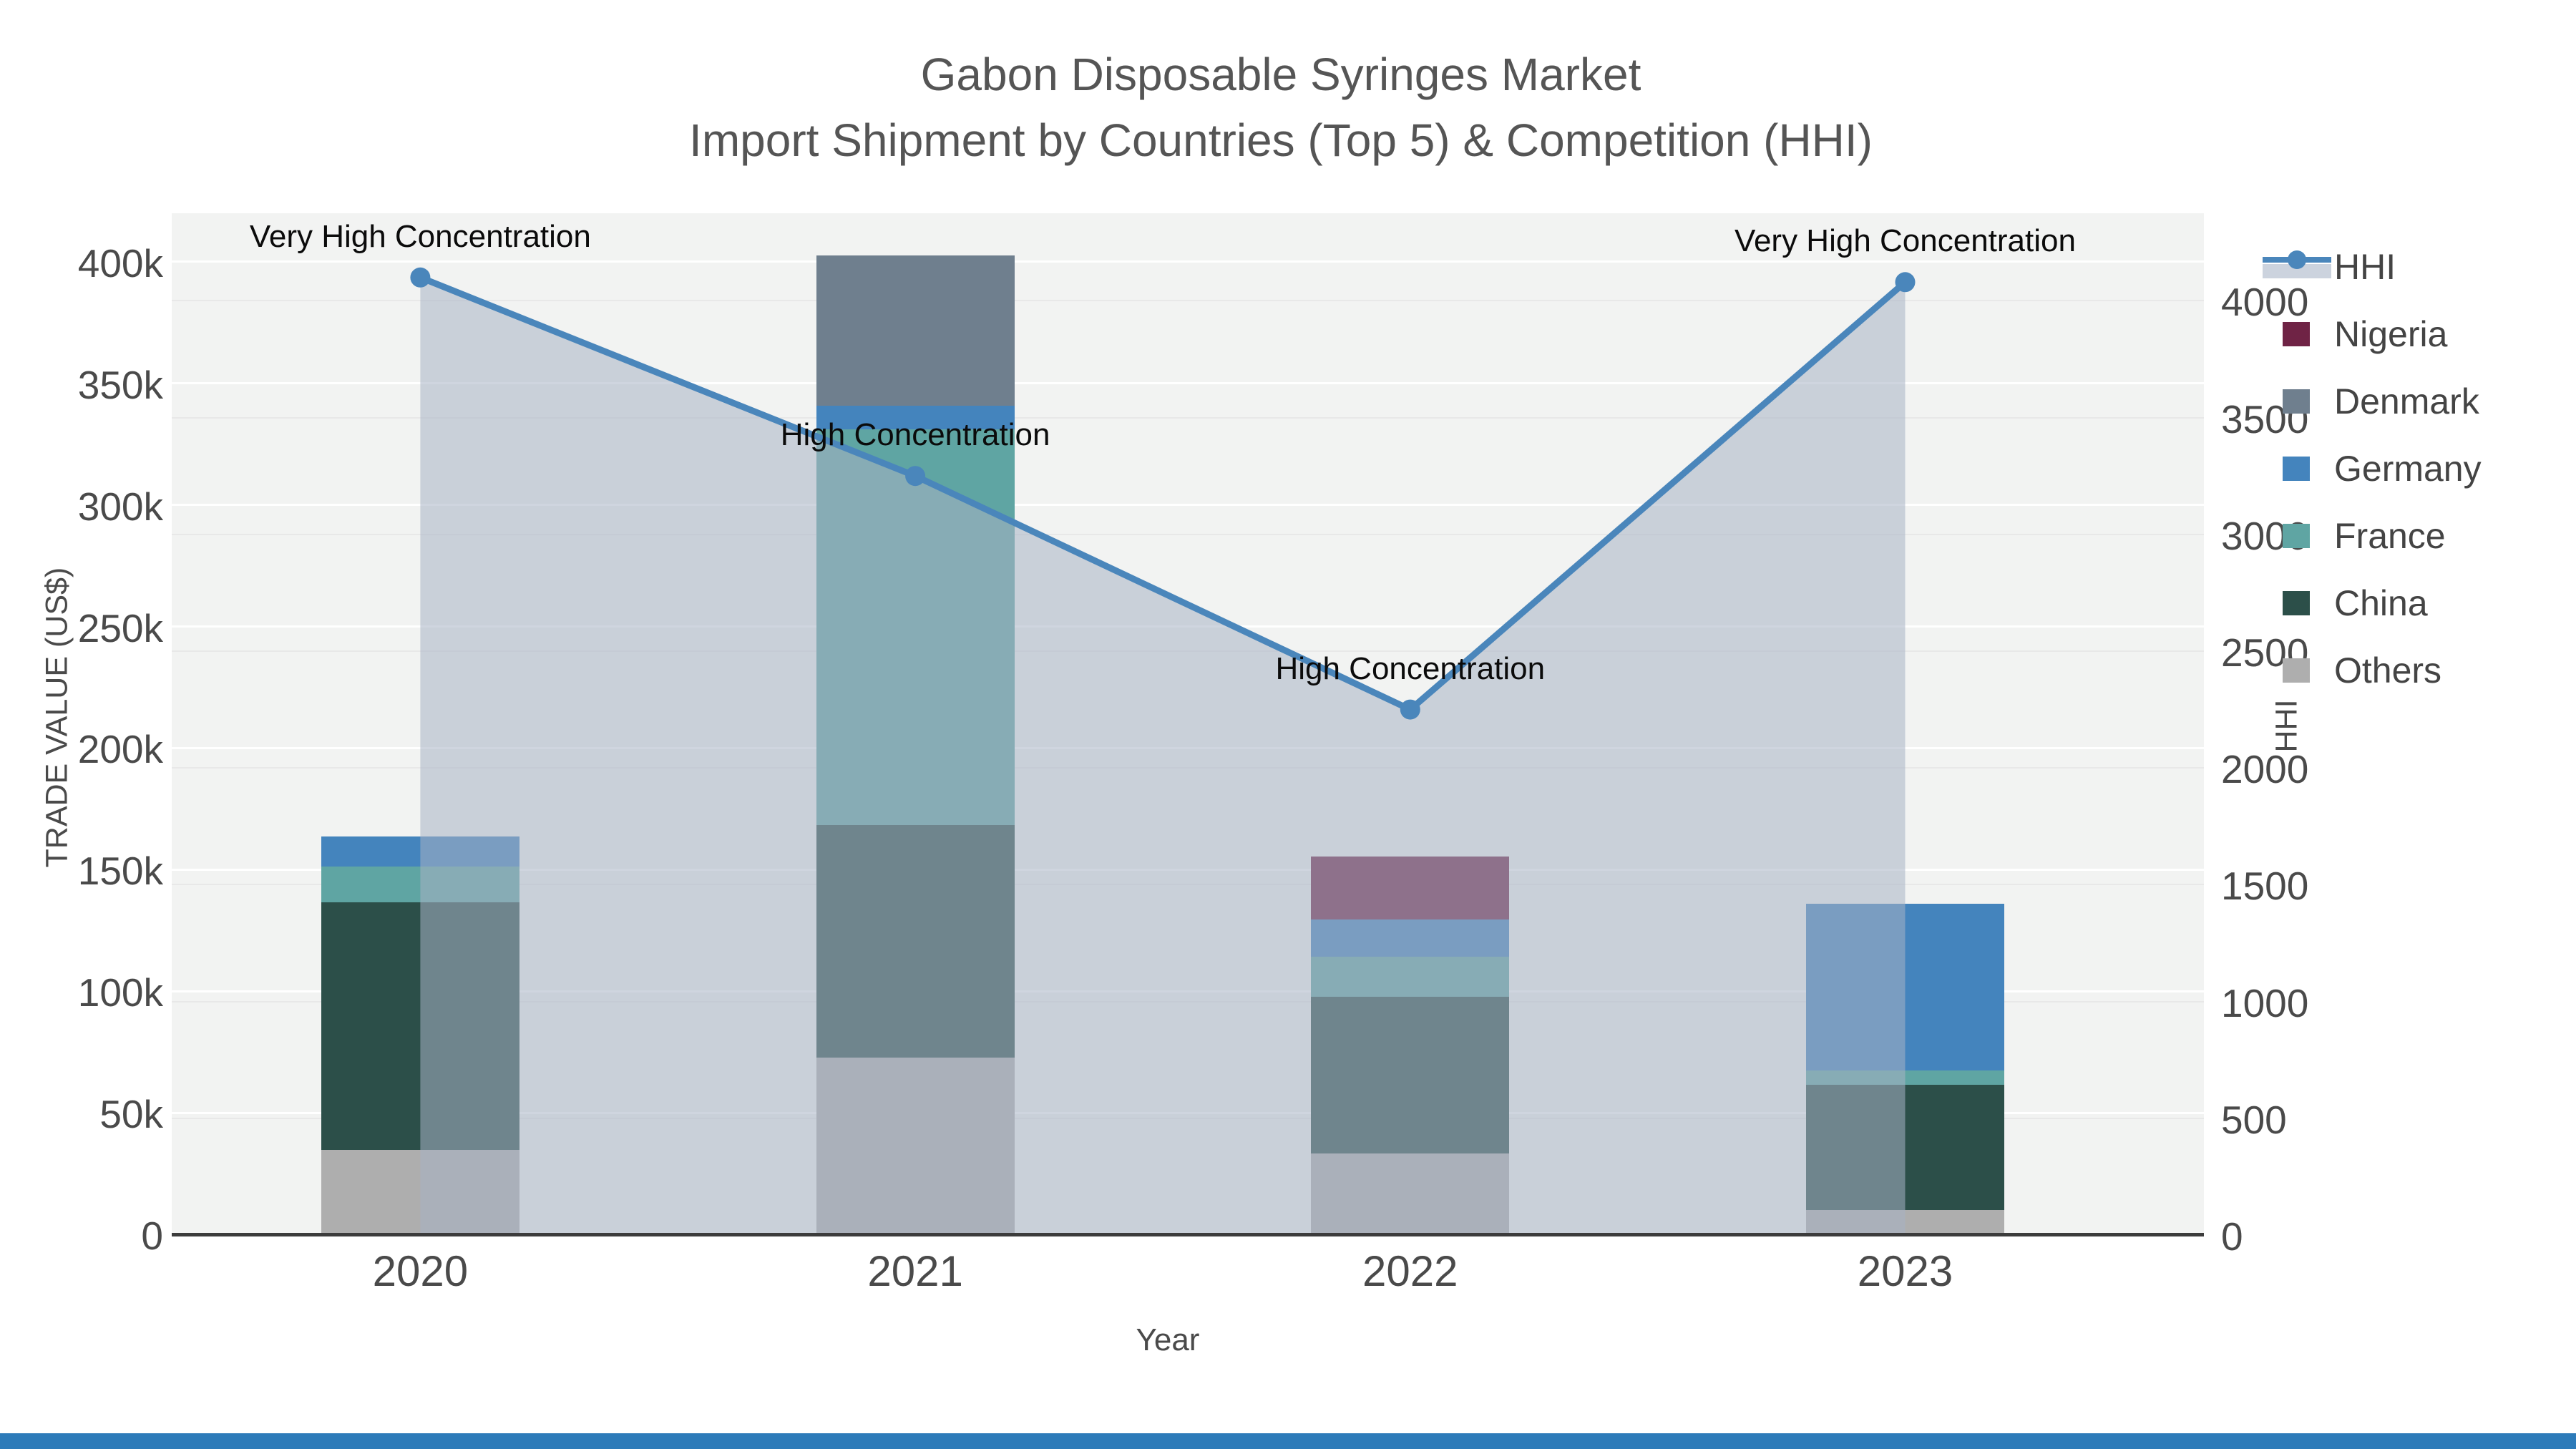 The height and width of the screenshot is (1449, 2576). I want to click on legend-label-nigeria: Nigeria, so click(2391, 334).